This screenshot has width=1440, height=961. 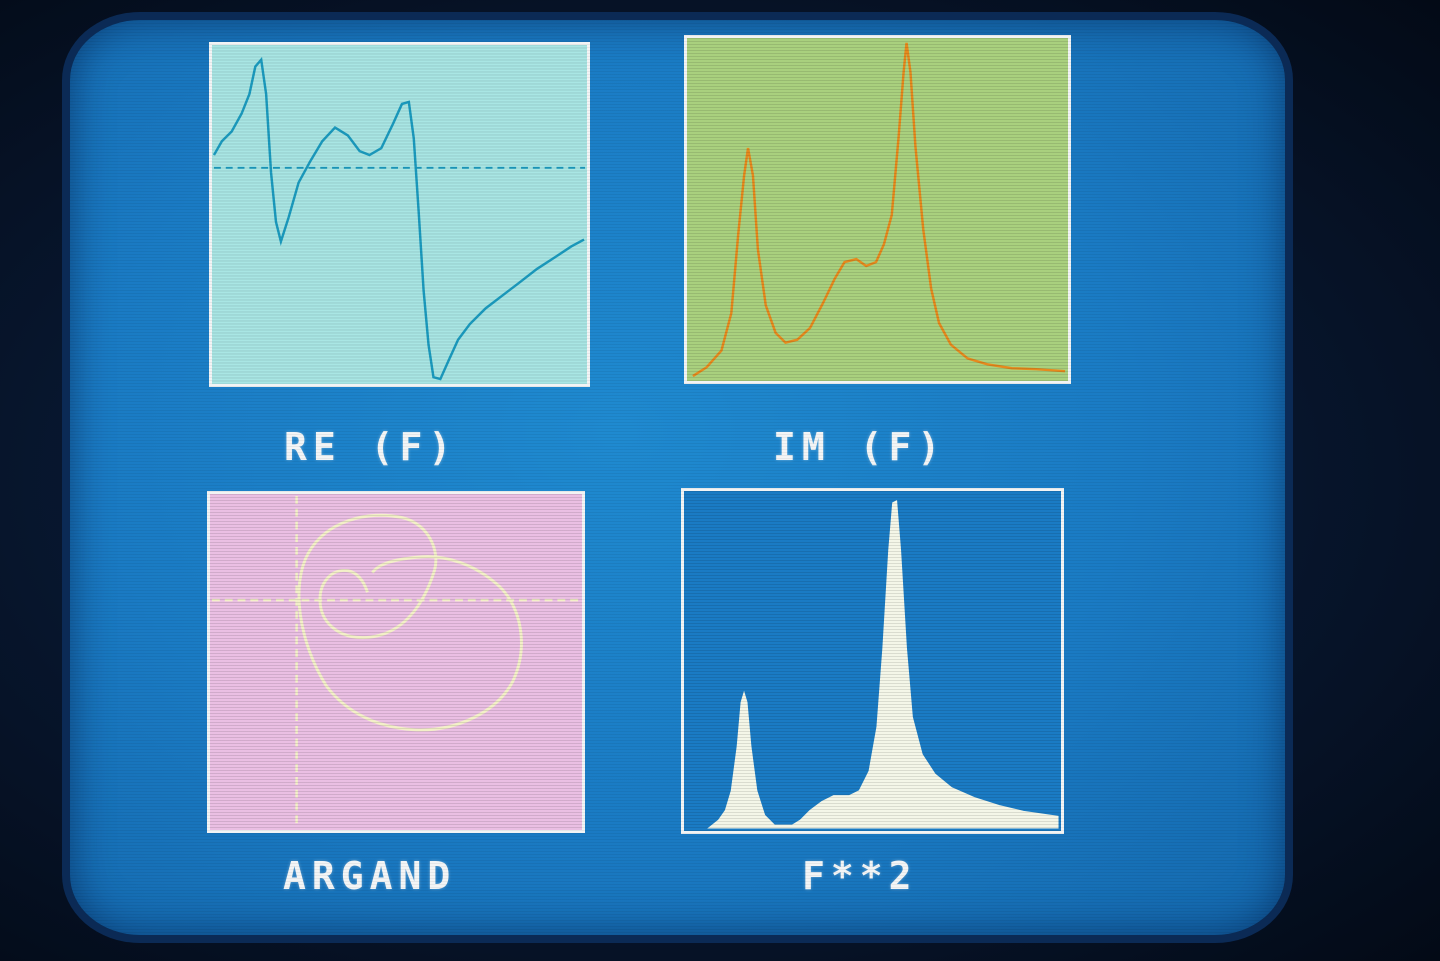 I want to click on f-squared-filled-area, so click(x=883, y=664).